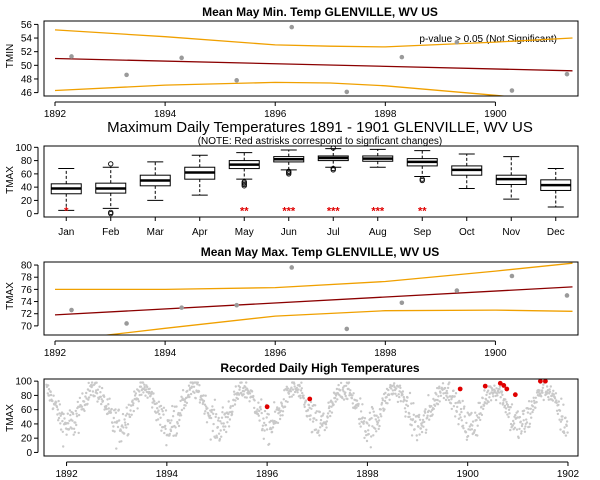  Describe the element at coordinates (313, 38) in the screenshot. I see `panel1-upper-confidence-band` at that location.